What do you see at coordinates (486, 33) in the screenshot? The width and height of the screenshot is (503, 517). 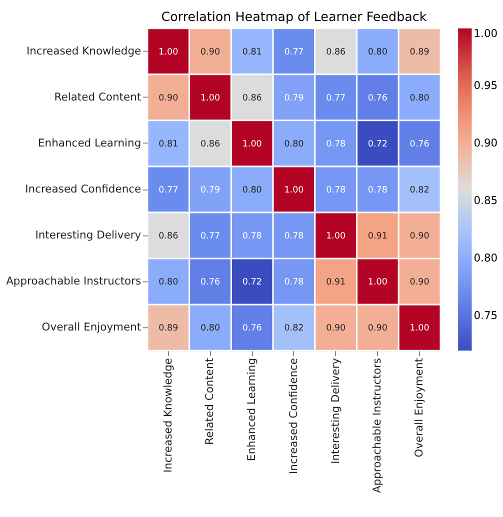 I see `color-bar-label: 1.00` at bounding box center [486, 33].